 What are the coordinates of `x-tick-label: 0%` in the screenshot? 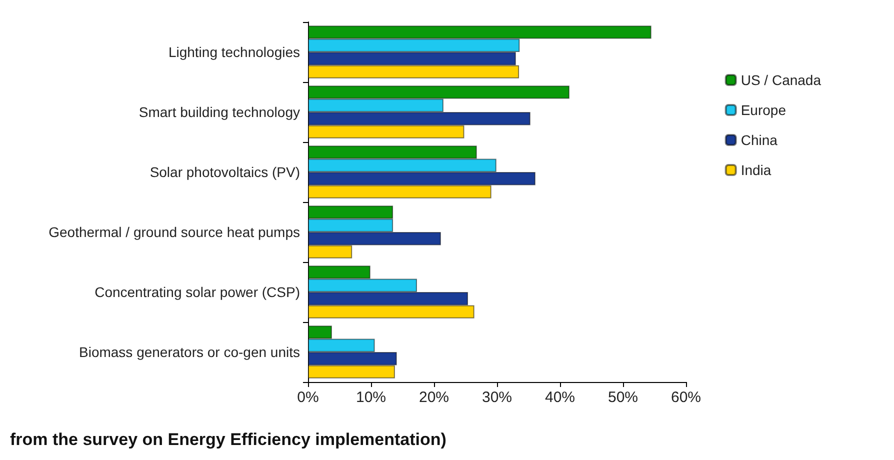 It's located at (308, 397).